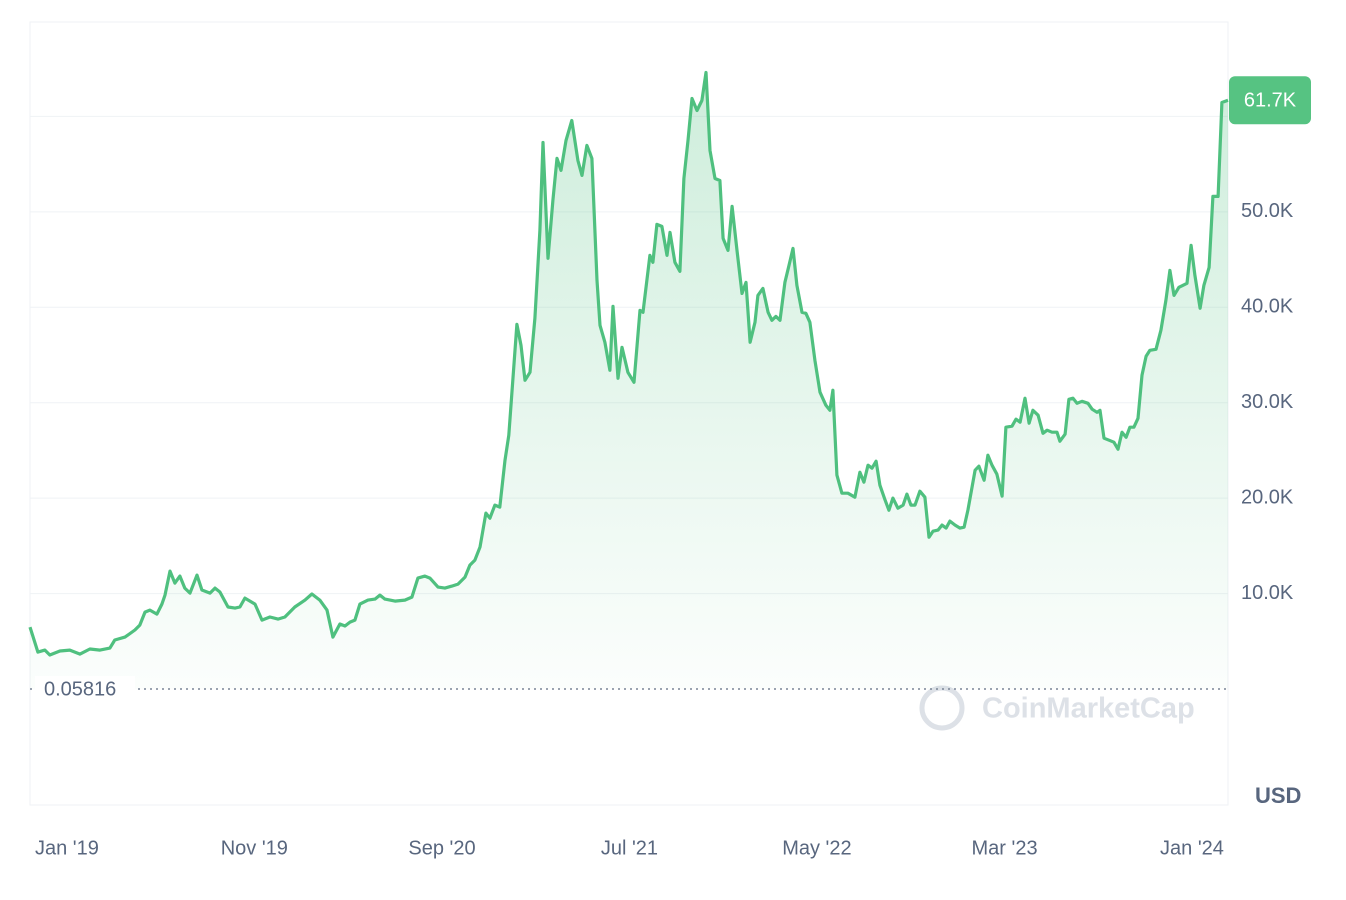  Describe the element at coordinates (1267, 593) in the screenshot. I see `y-tick-label: 10.0K` at that location.